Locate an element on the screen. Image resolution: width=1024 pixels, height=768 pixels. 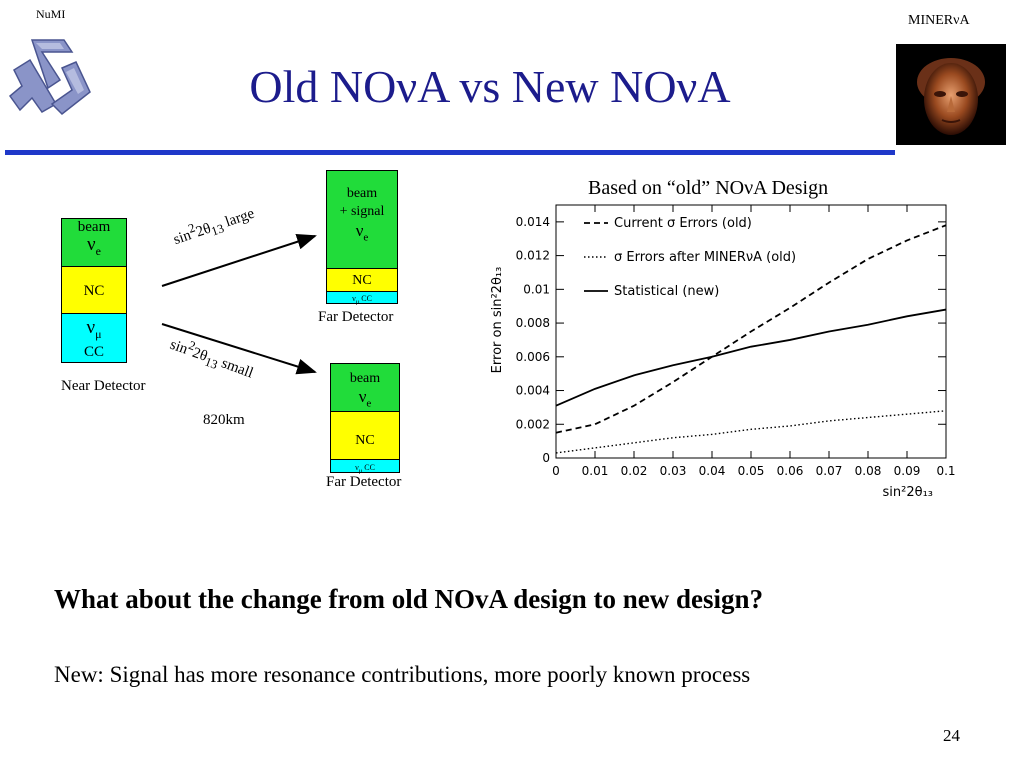
series-line-dashed is located at coordinates (751, 329).